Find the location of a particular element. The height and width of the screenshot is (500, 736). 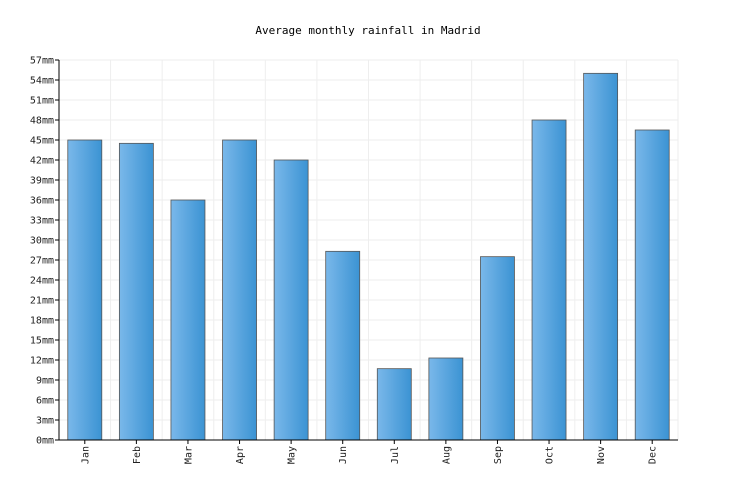

y-tick-label: 27mm is located at coordinates (42, 261).